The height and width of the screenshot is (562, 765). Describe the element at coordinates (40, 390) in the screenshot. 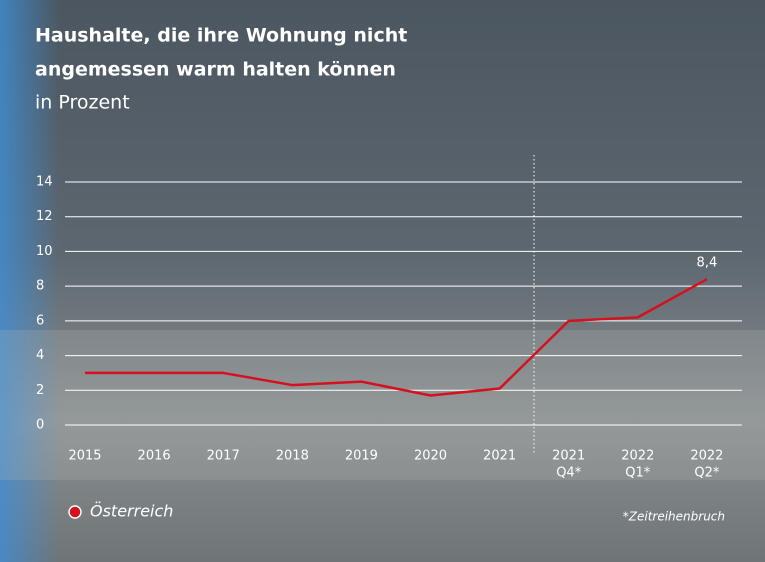

I see `y-tick-label: 2` at that location.